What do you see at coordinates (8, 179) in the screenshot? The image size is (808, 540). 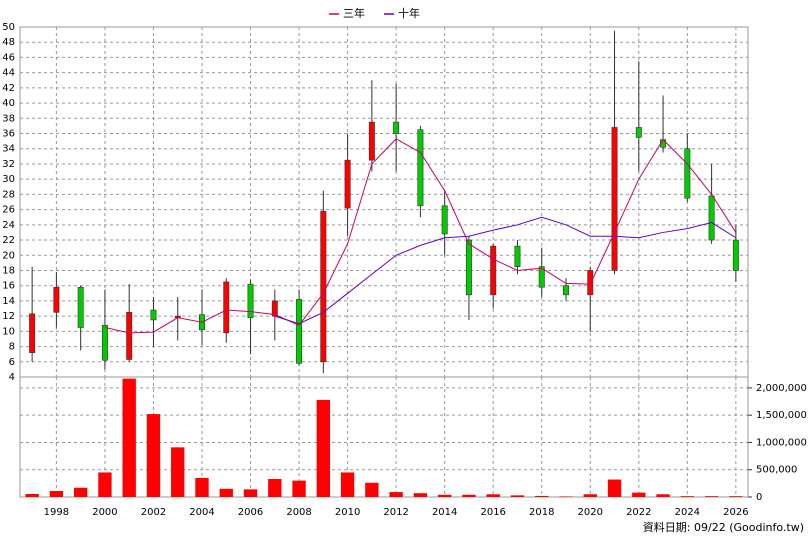 I see `y-tick-label: 30` at bounding box center [8, 179].